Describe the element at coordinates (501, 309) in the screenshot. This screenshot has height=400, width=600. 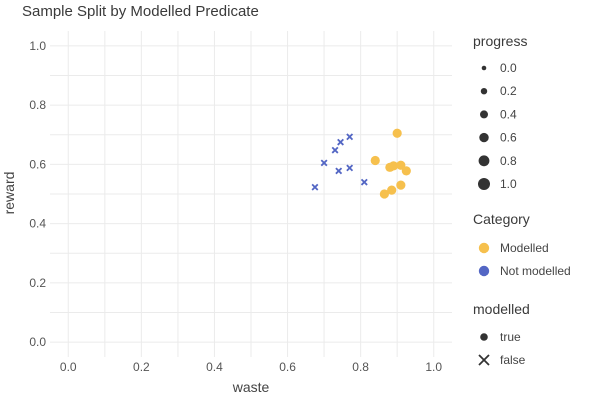
I see `shape-legend-title: modelled` at that location.